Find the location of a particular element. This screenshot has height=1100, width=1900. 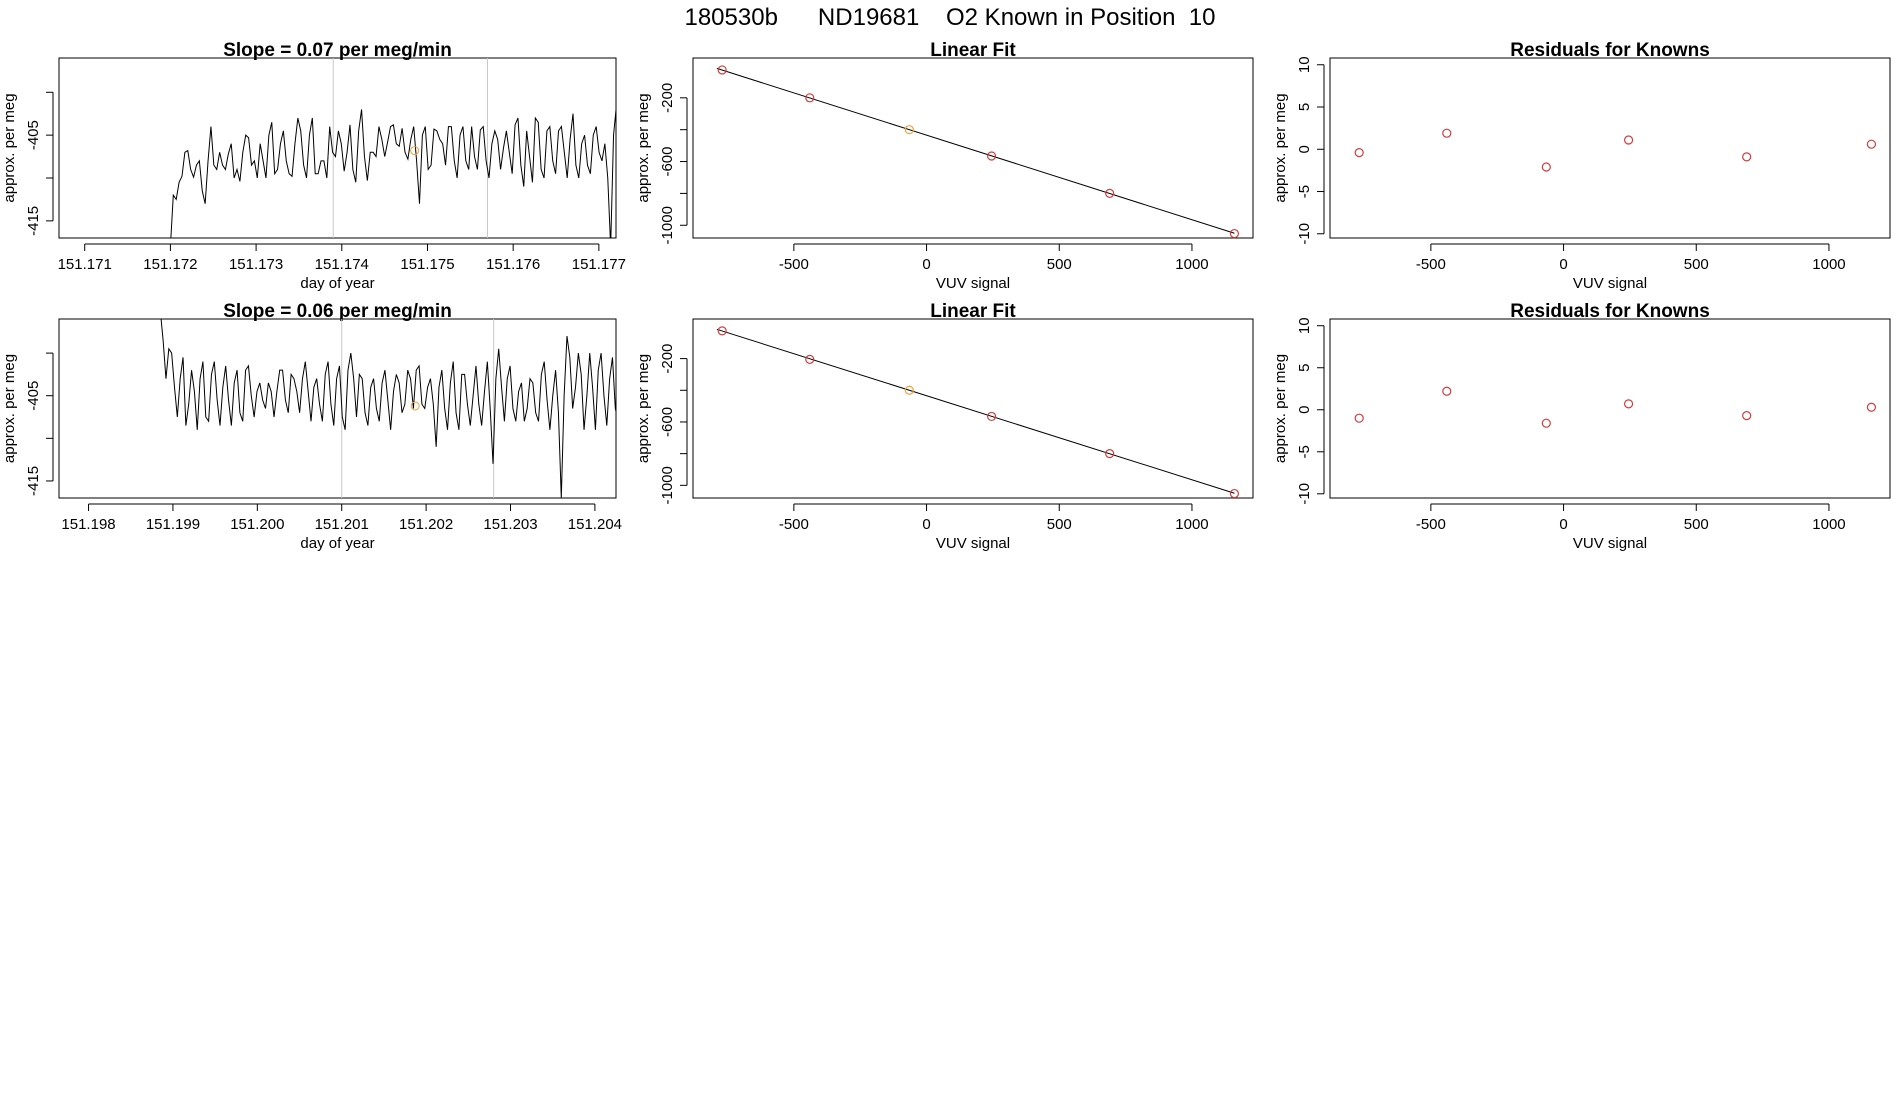

x-tick-label: 151.173 is located at coordinates (256, 264).